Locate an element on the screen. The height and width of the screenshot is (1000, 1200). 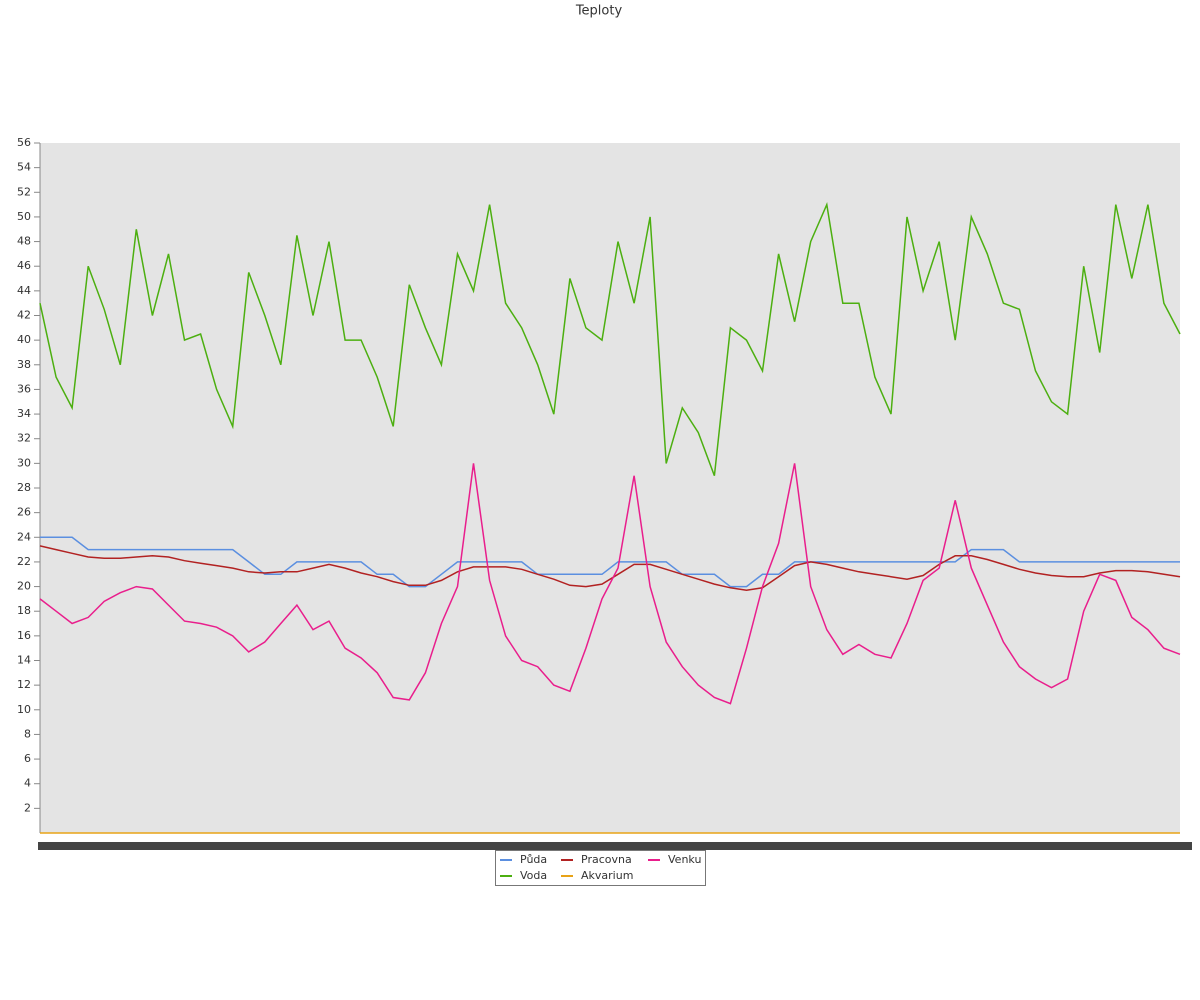
y-tick-label: 44 is located at coordinates (24, 290).